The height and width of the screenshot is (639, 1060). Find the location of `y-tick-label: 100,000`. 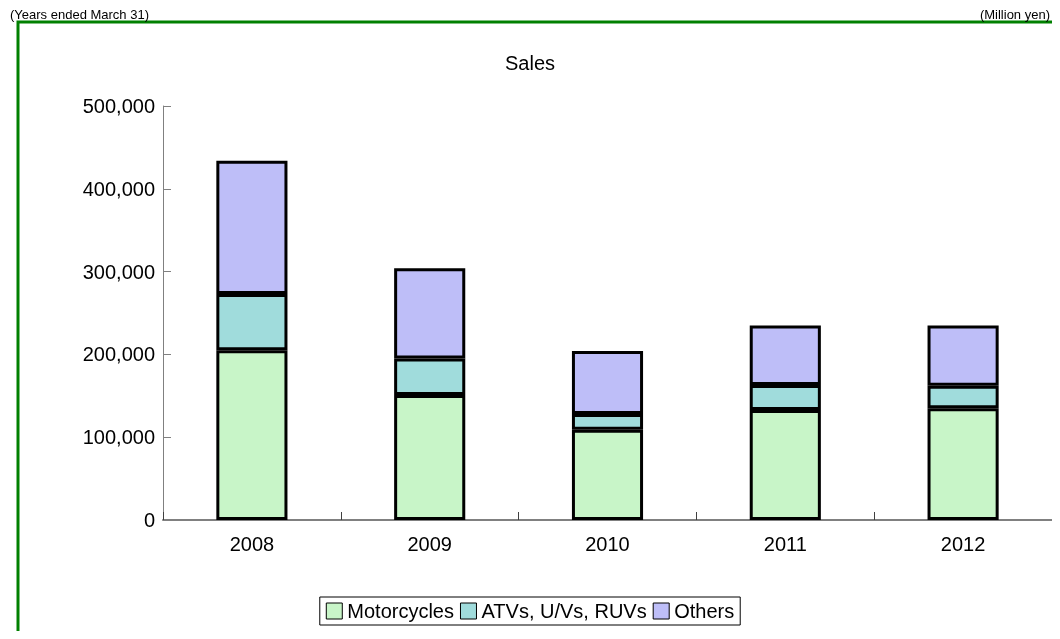

y-tick-label: 100,000 is located at coordinates (118, 437).